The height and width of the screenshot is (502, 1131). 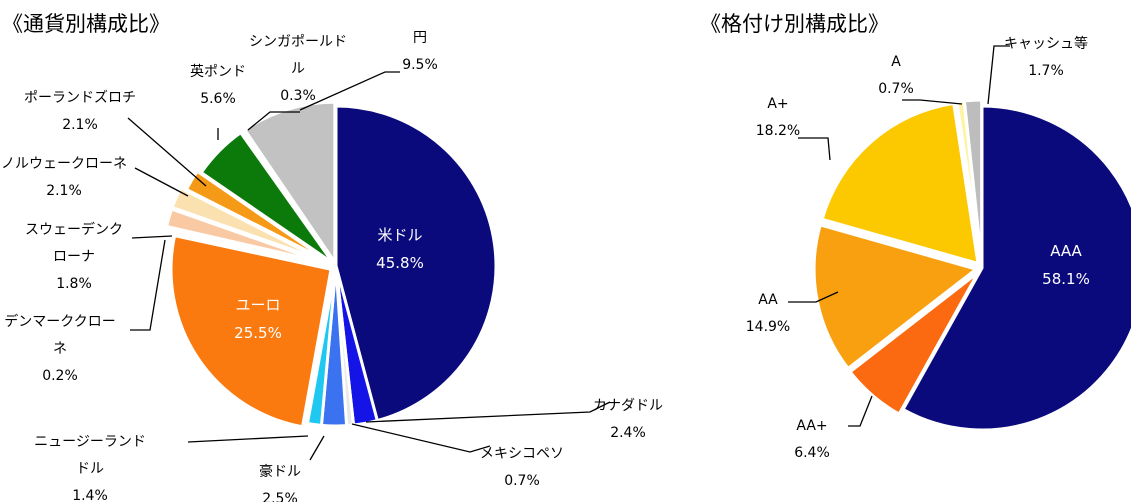 I want to click on slice-name-label: AAA, so click(x=1066, y=251).